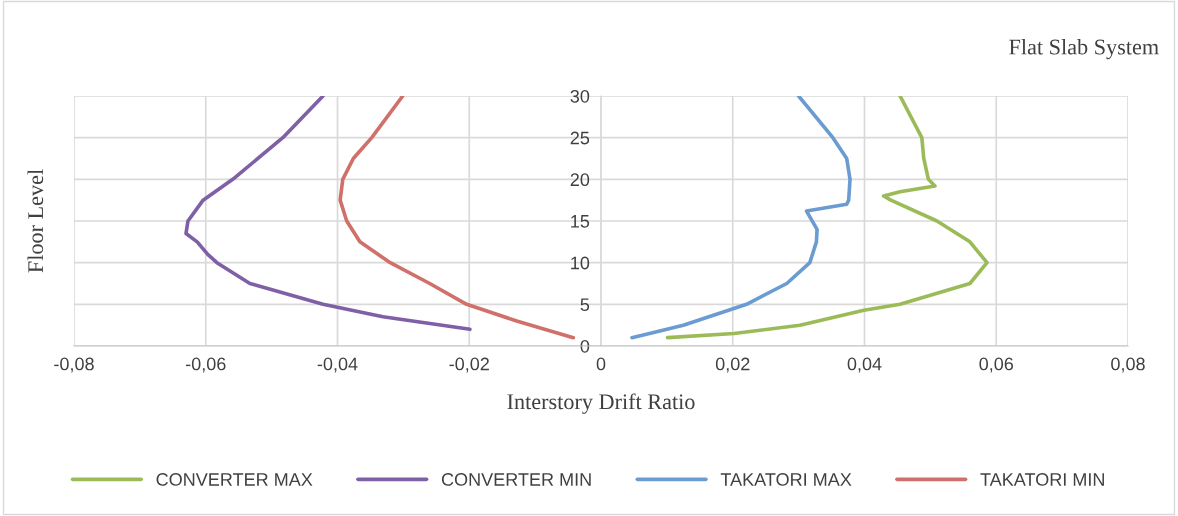 This screenshot has height=516, width=1178. What do you see at coordinates (35, 221) in the screenshot?
I see `y-axis-title: Floor Level` at bounding box center [35, 221].